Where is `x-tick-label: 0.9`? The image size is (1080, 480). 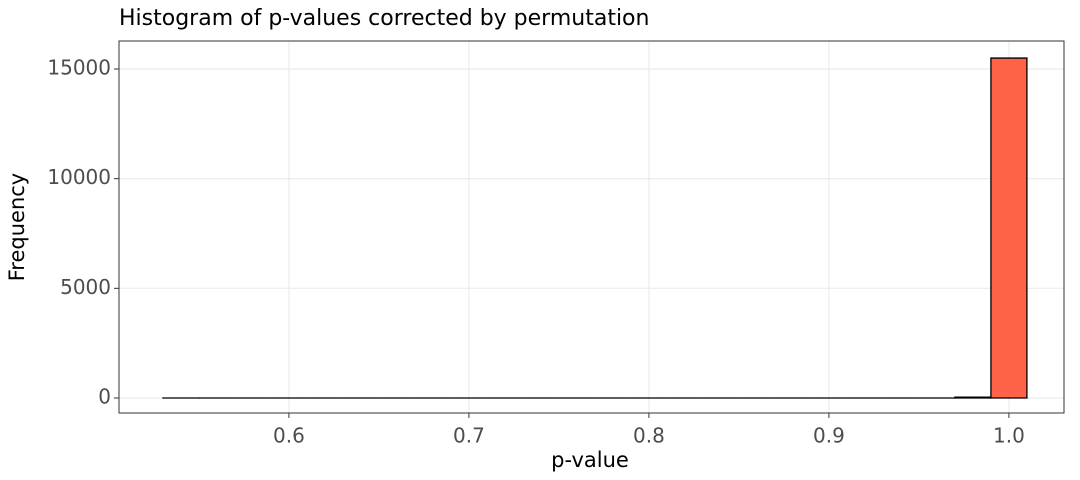 x-tick-label: 0.9 is located at coordinates (829, 436).